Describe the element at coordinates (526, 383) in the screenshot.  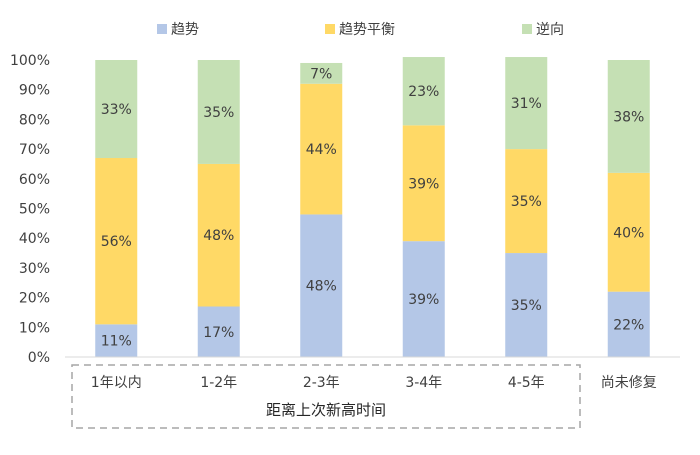
I see `x-tick-label: 4-5年` at that location.